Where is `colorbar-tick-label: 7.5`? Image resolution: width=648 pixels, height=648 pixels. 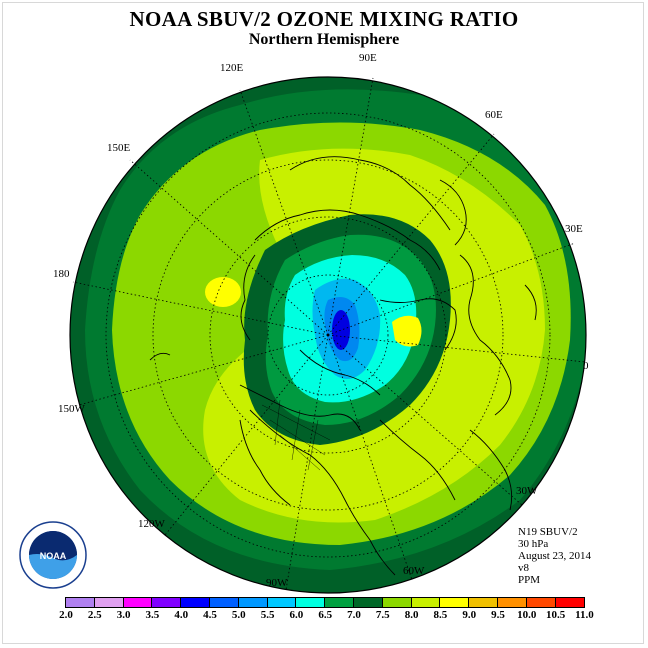 colorbar-tick-label: 7.5 is located at coordinates (382, 615).